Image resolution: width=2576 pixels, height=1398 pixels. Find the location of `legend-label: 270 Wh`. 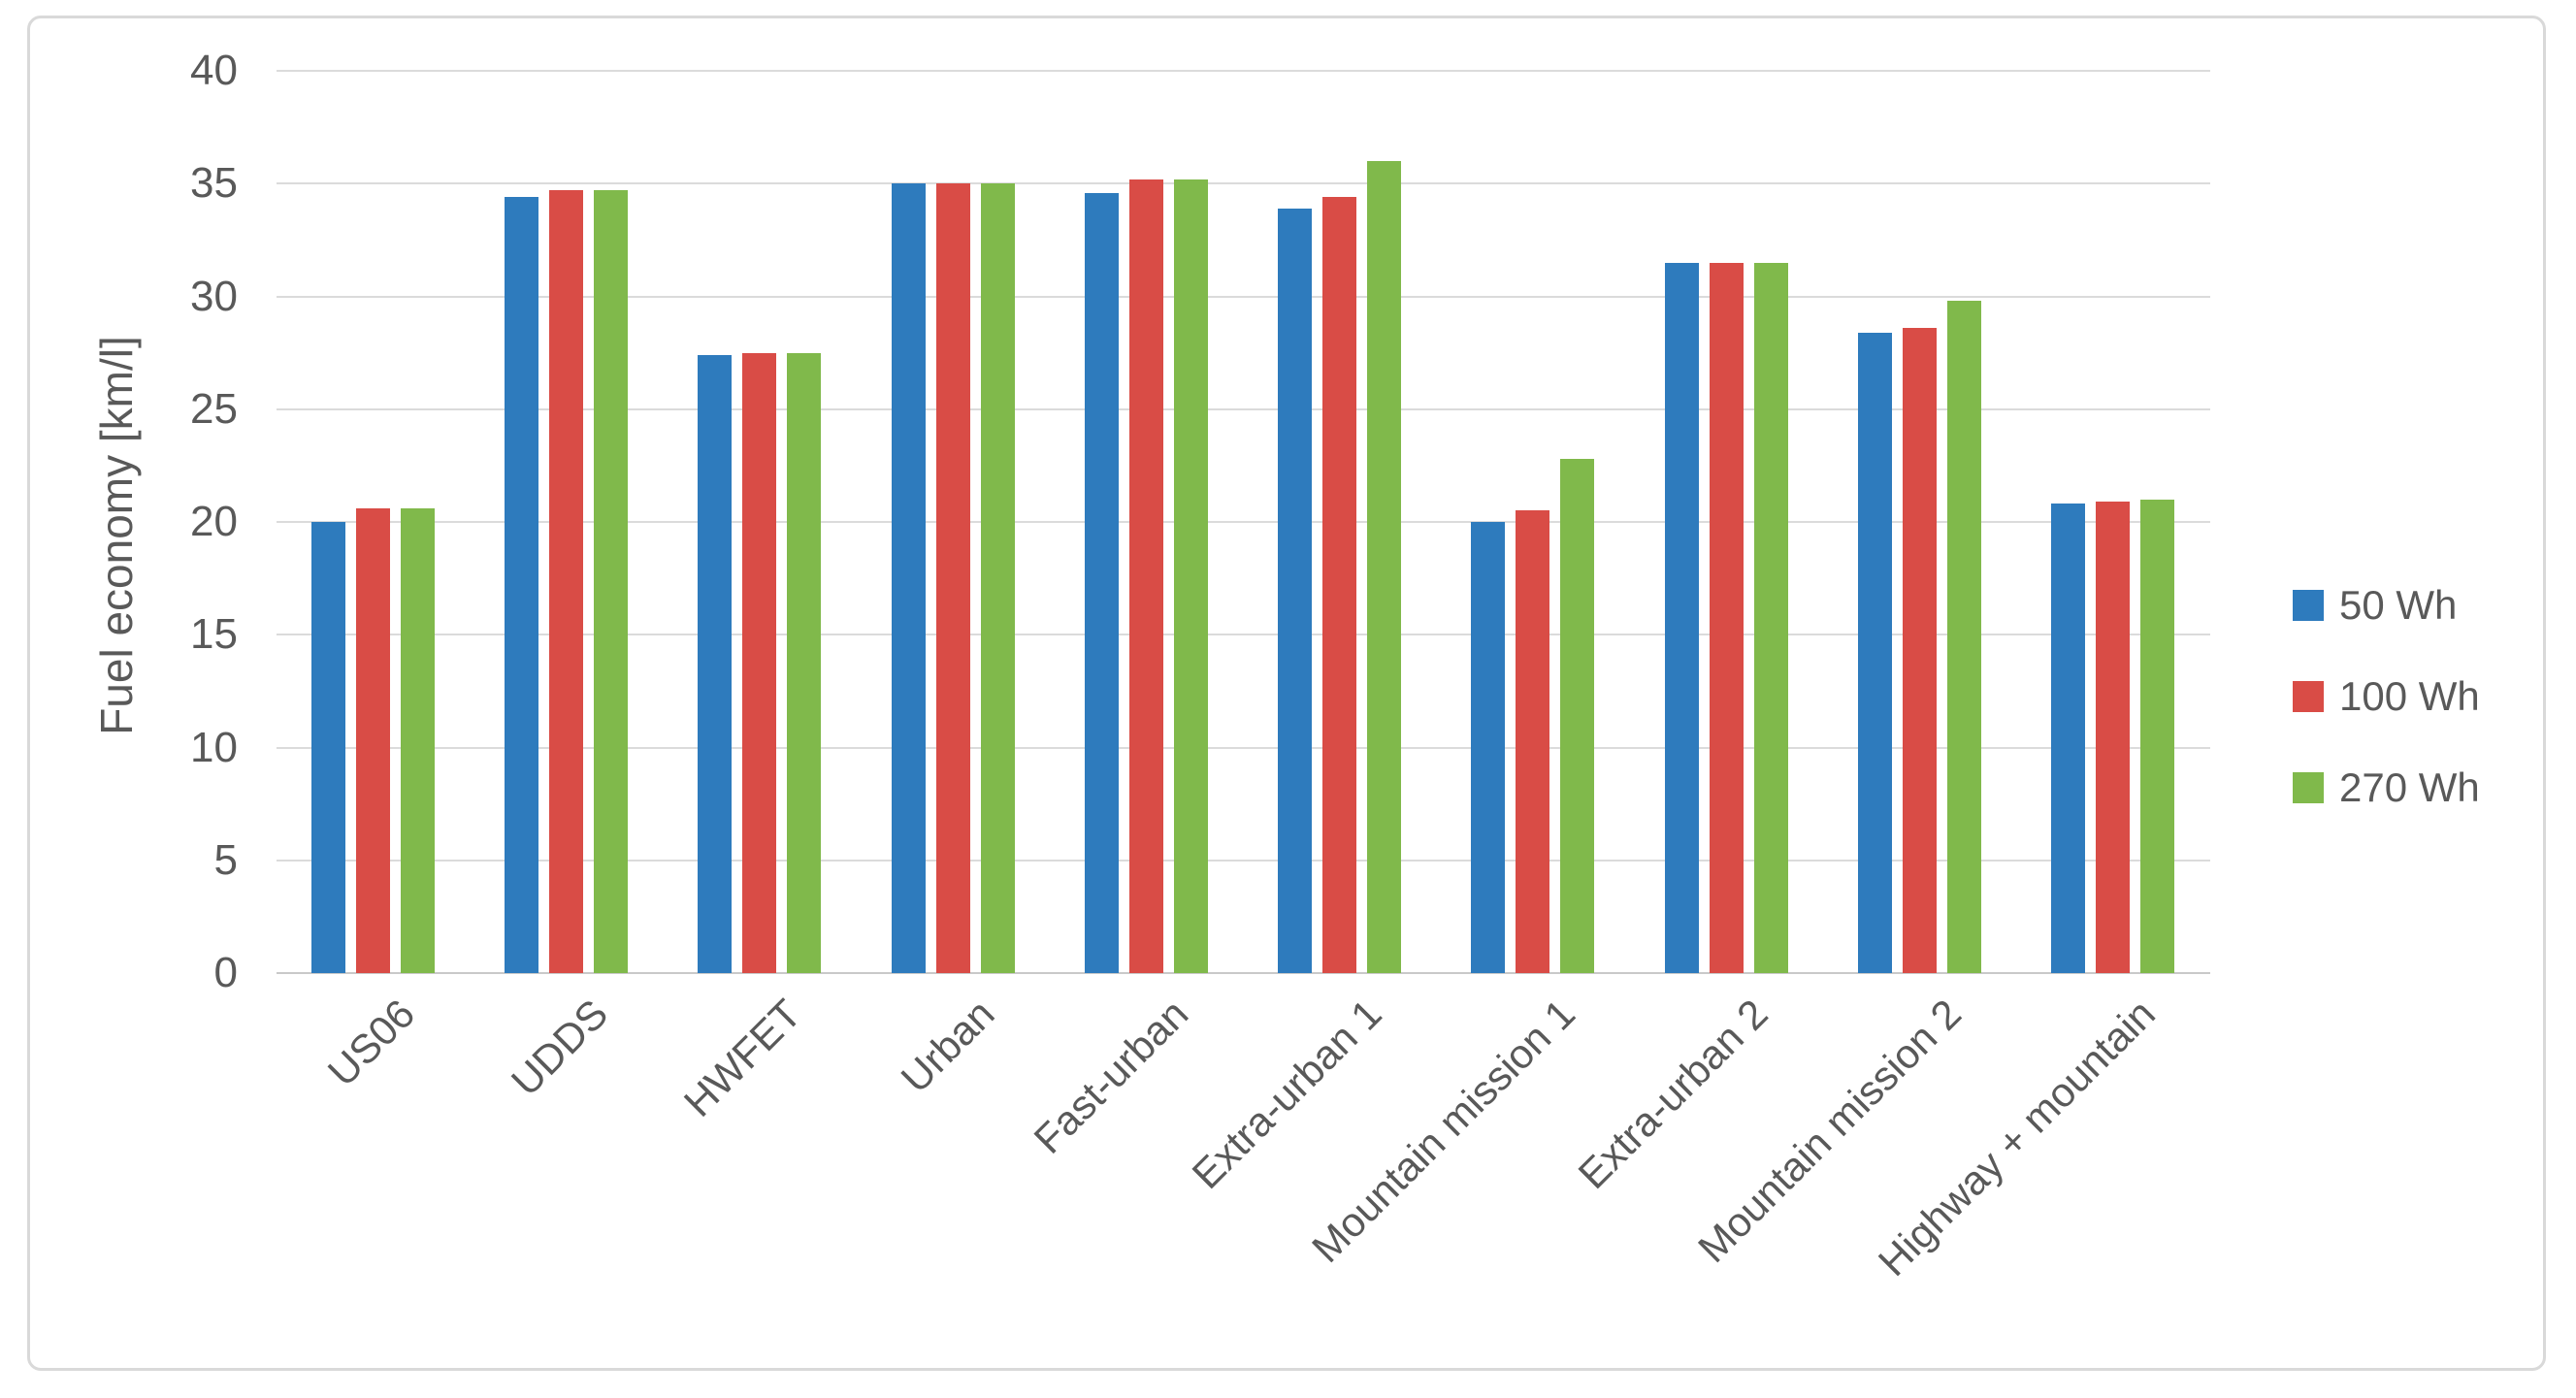

legend-label: 270 Wh is located at coordinates (2409, 787).